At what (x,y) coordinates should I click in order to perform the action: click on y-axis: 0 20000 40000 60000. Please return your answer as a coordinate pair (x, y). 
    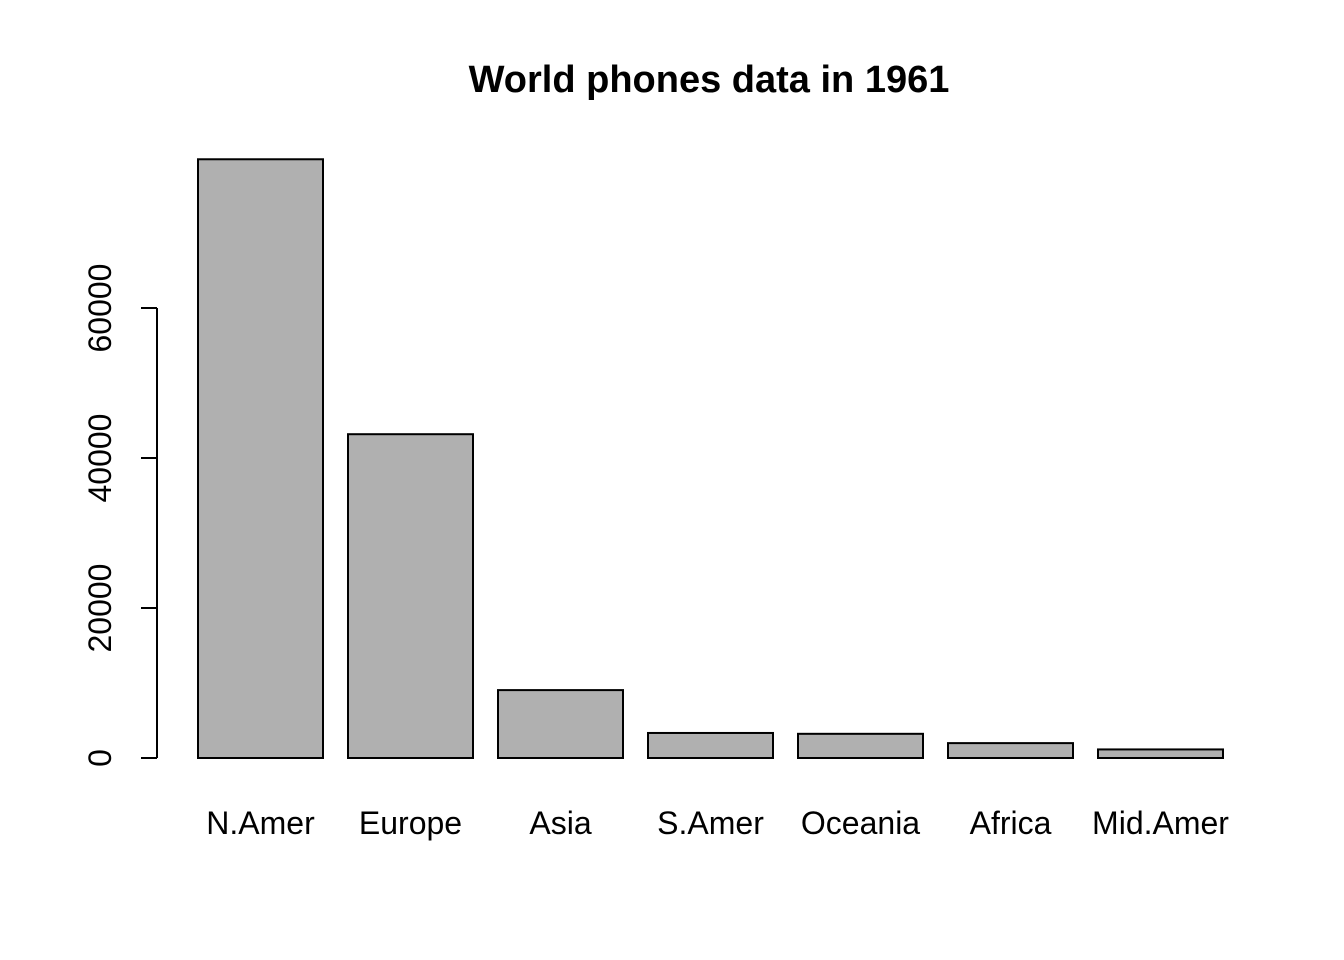
    Looking at the image, I should click on (120, 515).